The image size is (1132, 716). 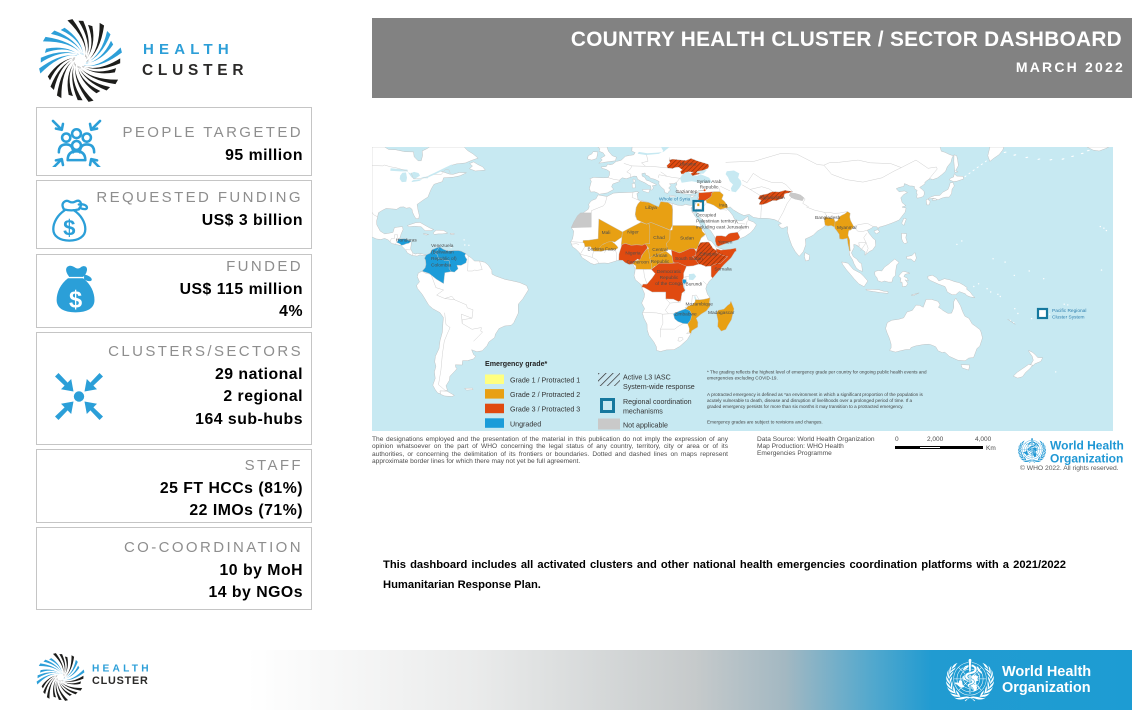 I want to click on svg-text: Honduras, so click(x=406, y=241).